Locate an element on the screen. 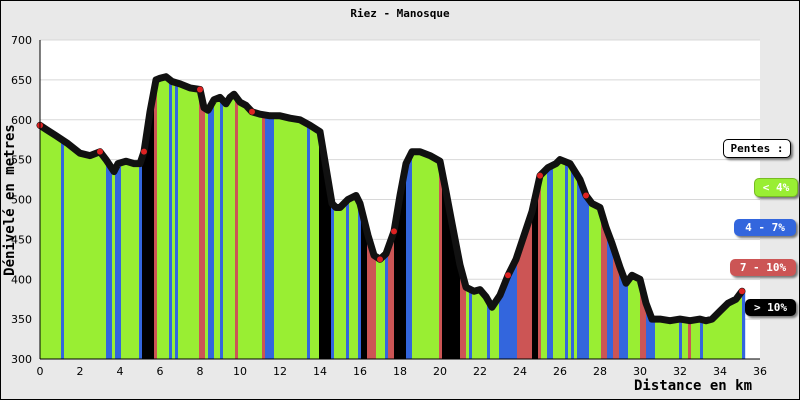 Image resolution: width=800 pixels, height=400 pixels. x-tick-label: 34 is located at coordinates (720, 371).